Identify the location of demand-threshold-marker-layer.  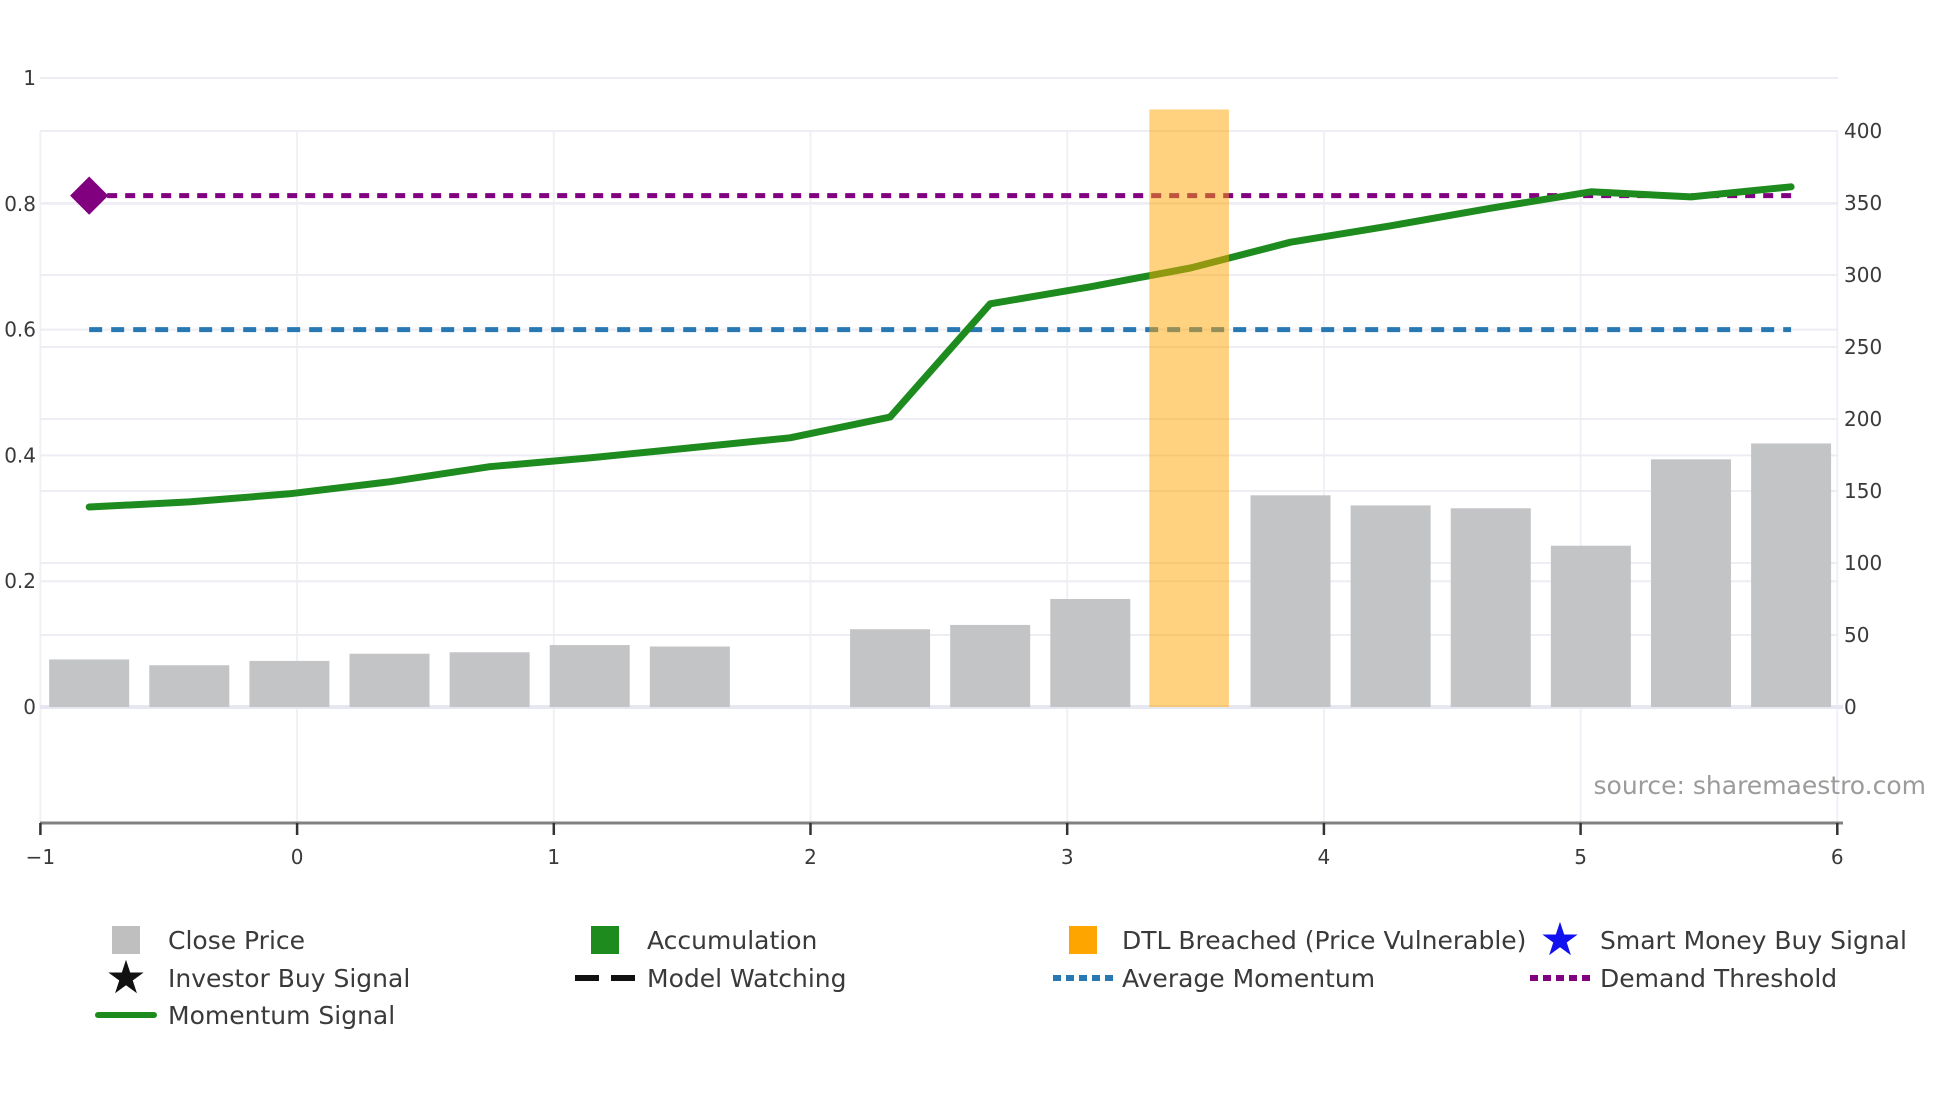
(89, 195).